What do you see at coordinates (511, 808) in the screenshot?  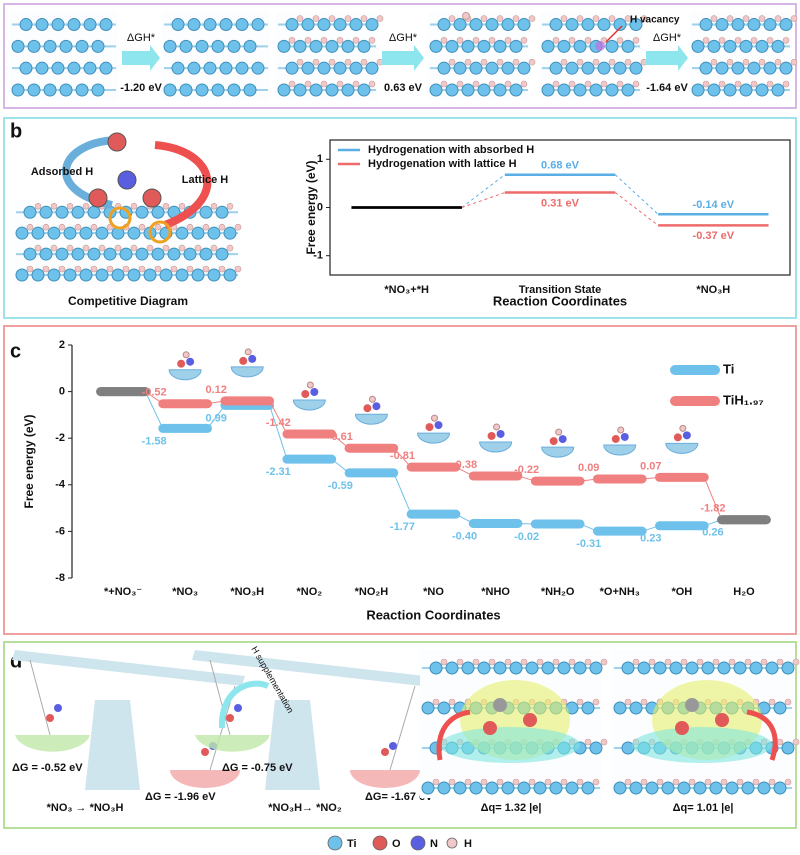 I see `caption: Δq= 1.32 |e|` at bounding box center [511, 808].